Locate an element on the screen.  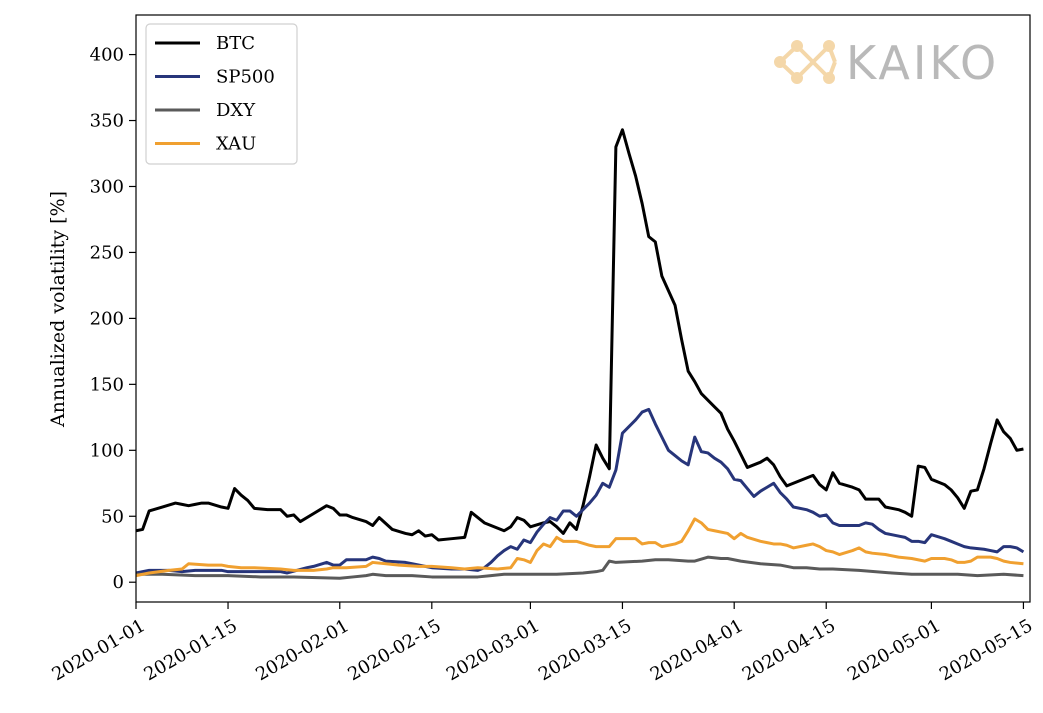
y-tick-label: 50 is located at coordinates (112, 516).